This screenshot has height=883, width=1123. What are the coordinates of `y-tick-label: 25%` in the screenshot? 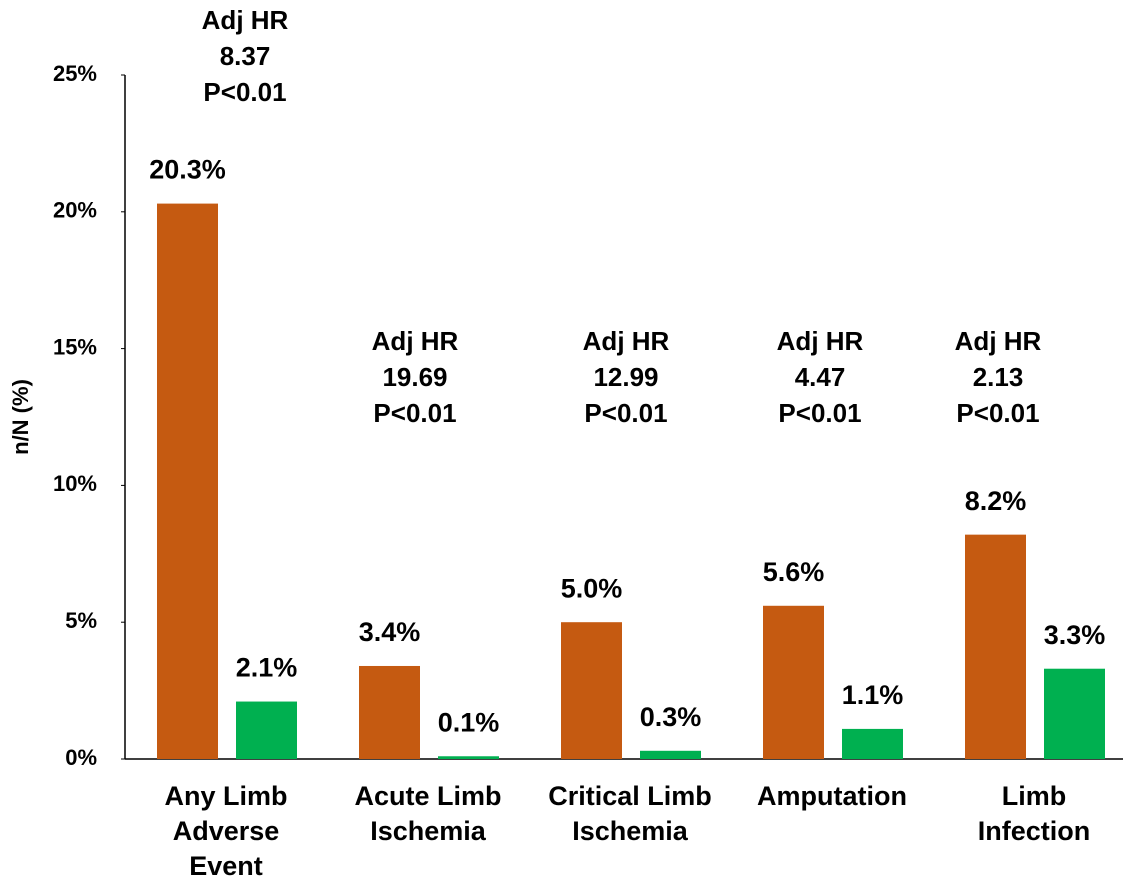 It's located at (75, 73).